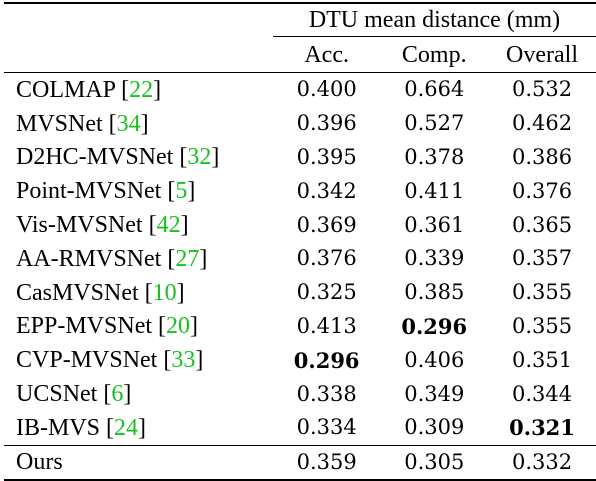 Image resolution: width=596 pixels, height=481 pixels. I want to click on table-row: MVSNet [34] 0.396 0.527 0.462, so click(300, 124).